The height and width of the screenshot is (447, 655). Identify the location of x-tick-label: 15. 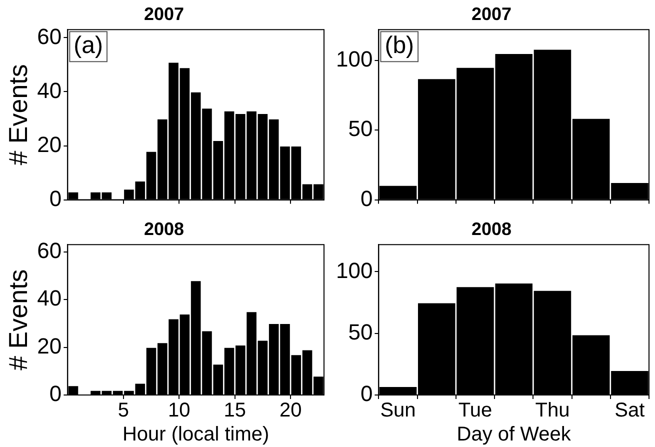
(235, 411).